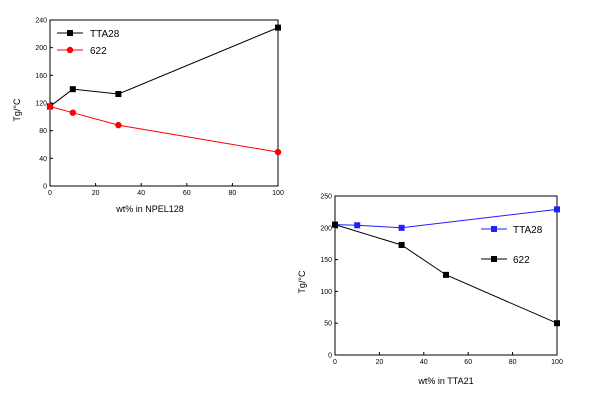 This screenshot has height=400, width=590. I want to click on x-axis-label: wt% in NPEL128, so click(149, 209).